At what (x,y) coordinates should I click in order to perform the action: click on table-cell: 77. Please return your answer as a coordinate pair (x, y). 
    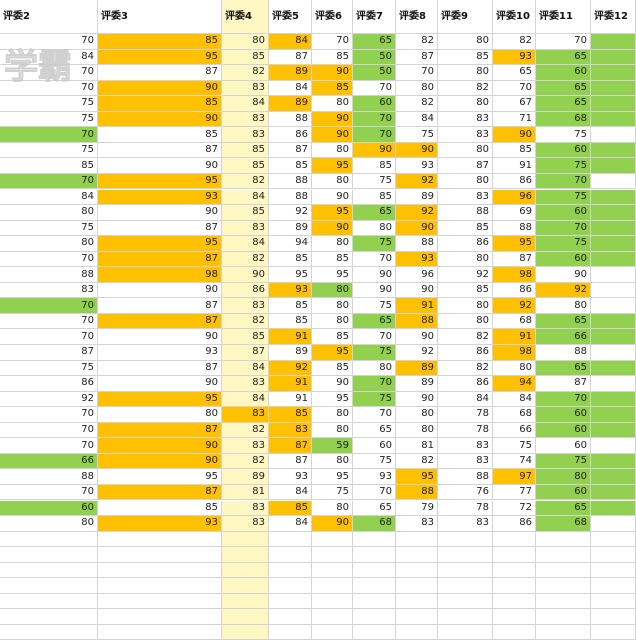
    Looking at the image, I should click on (514, 492).